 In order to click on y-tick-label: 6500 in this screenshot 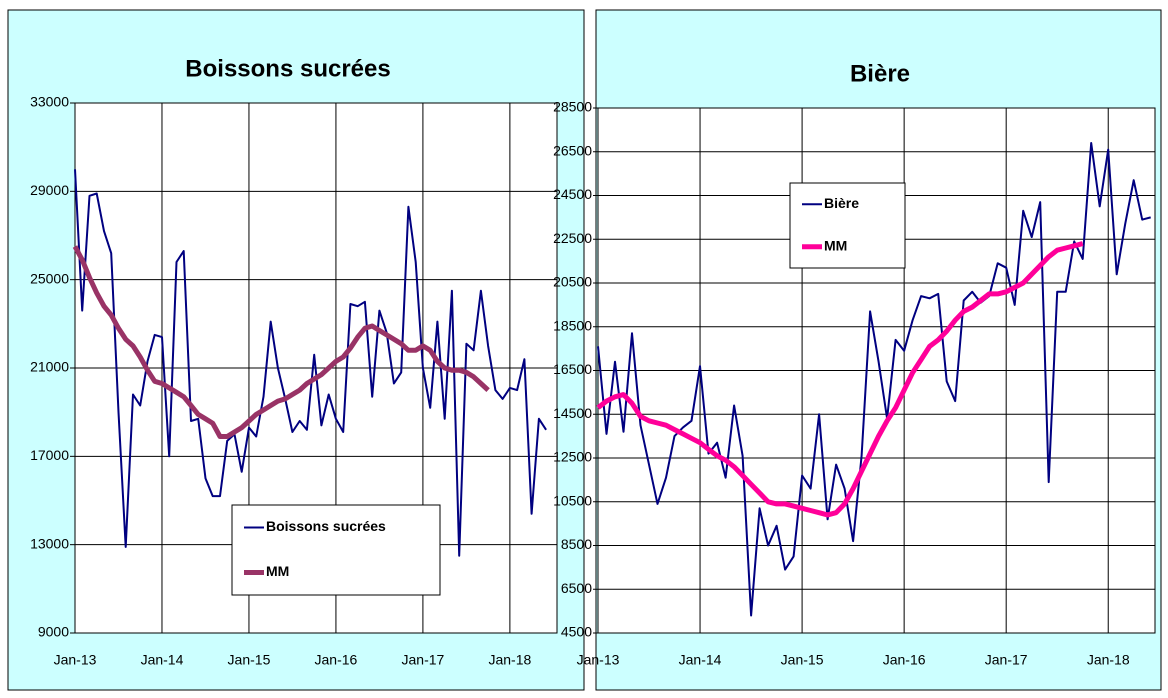, I will do `click(576, 588)`.